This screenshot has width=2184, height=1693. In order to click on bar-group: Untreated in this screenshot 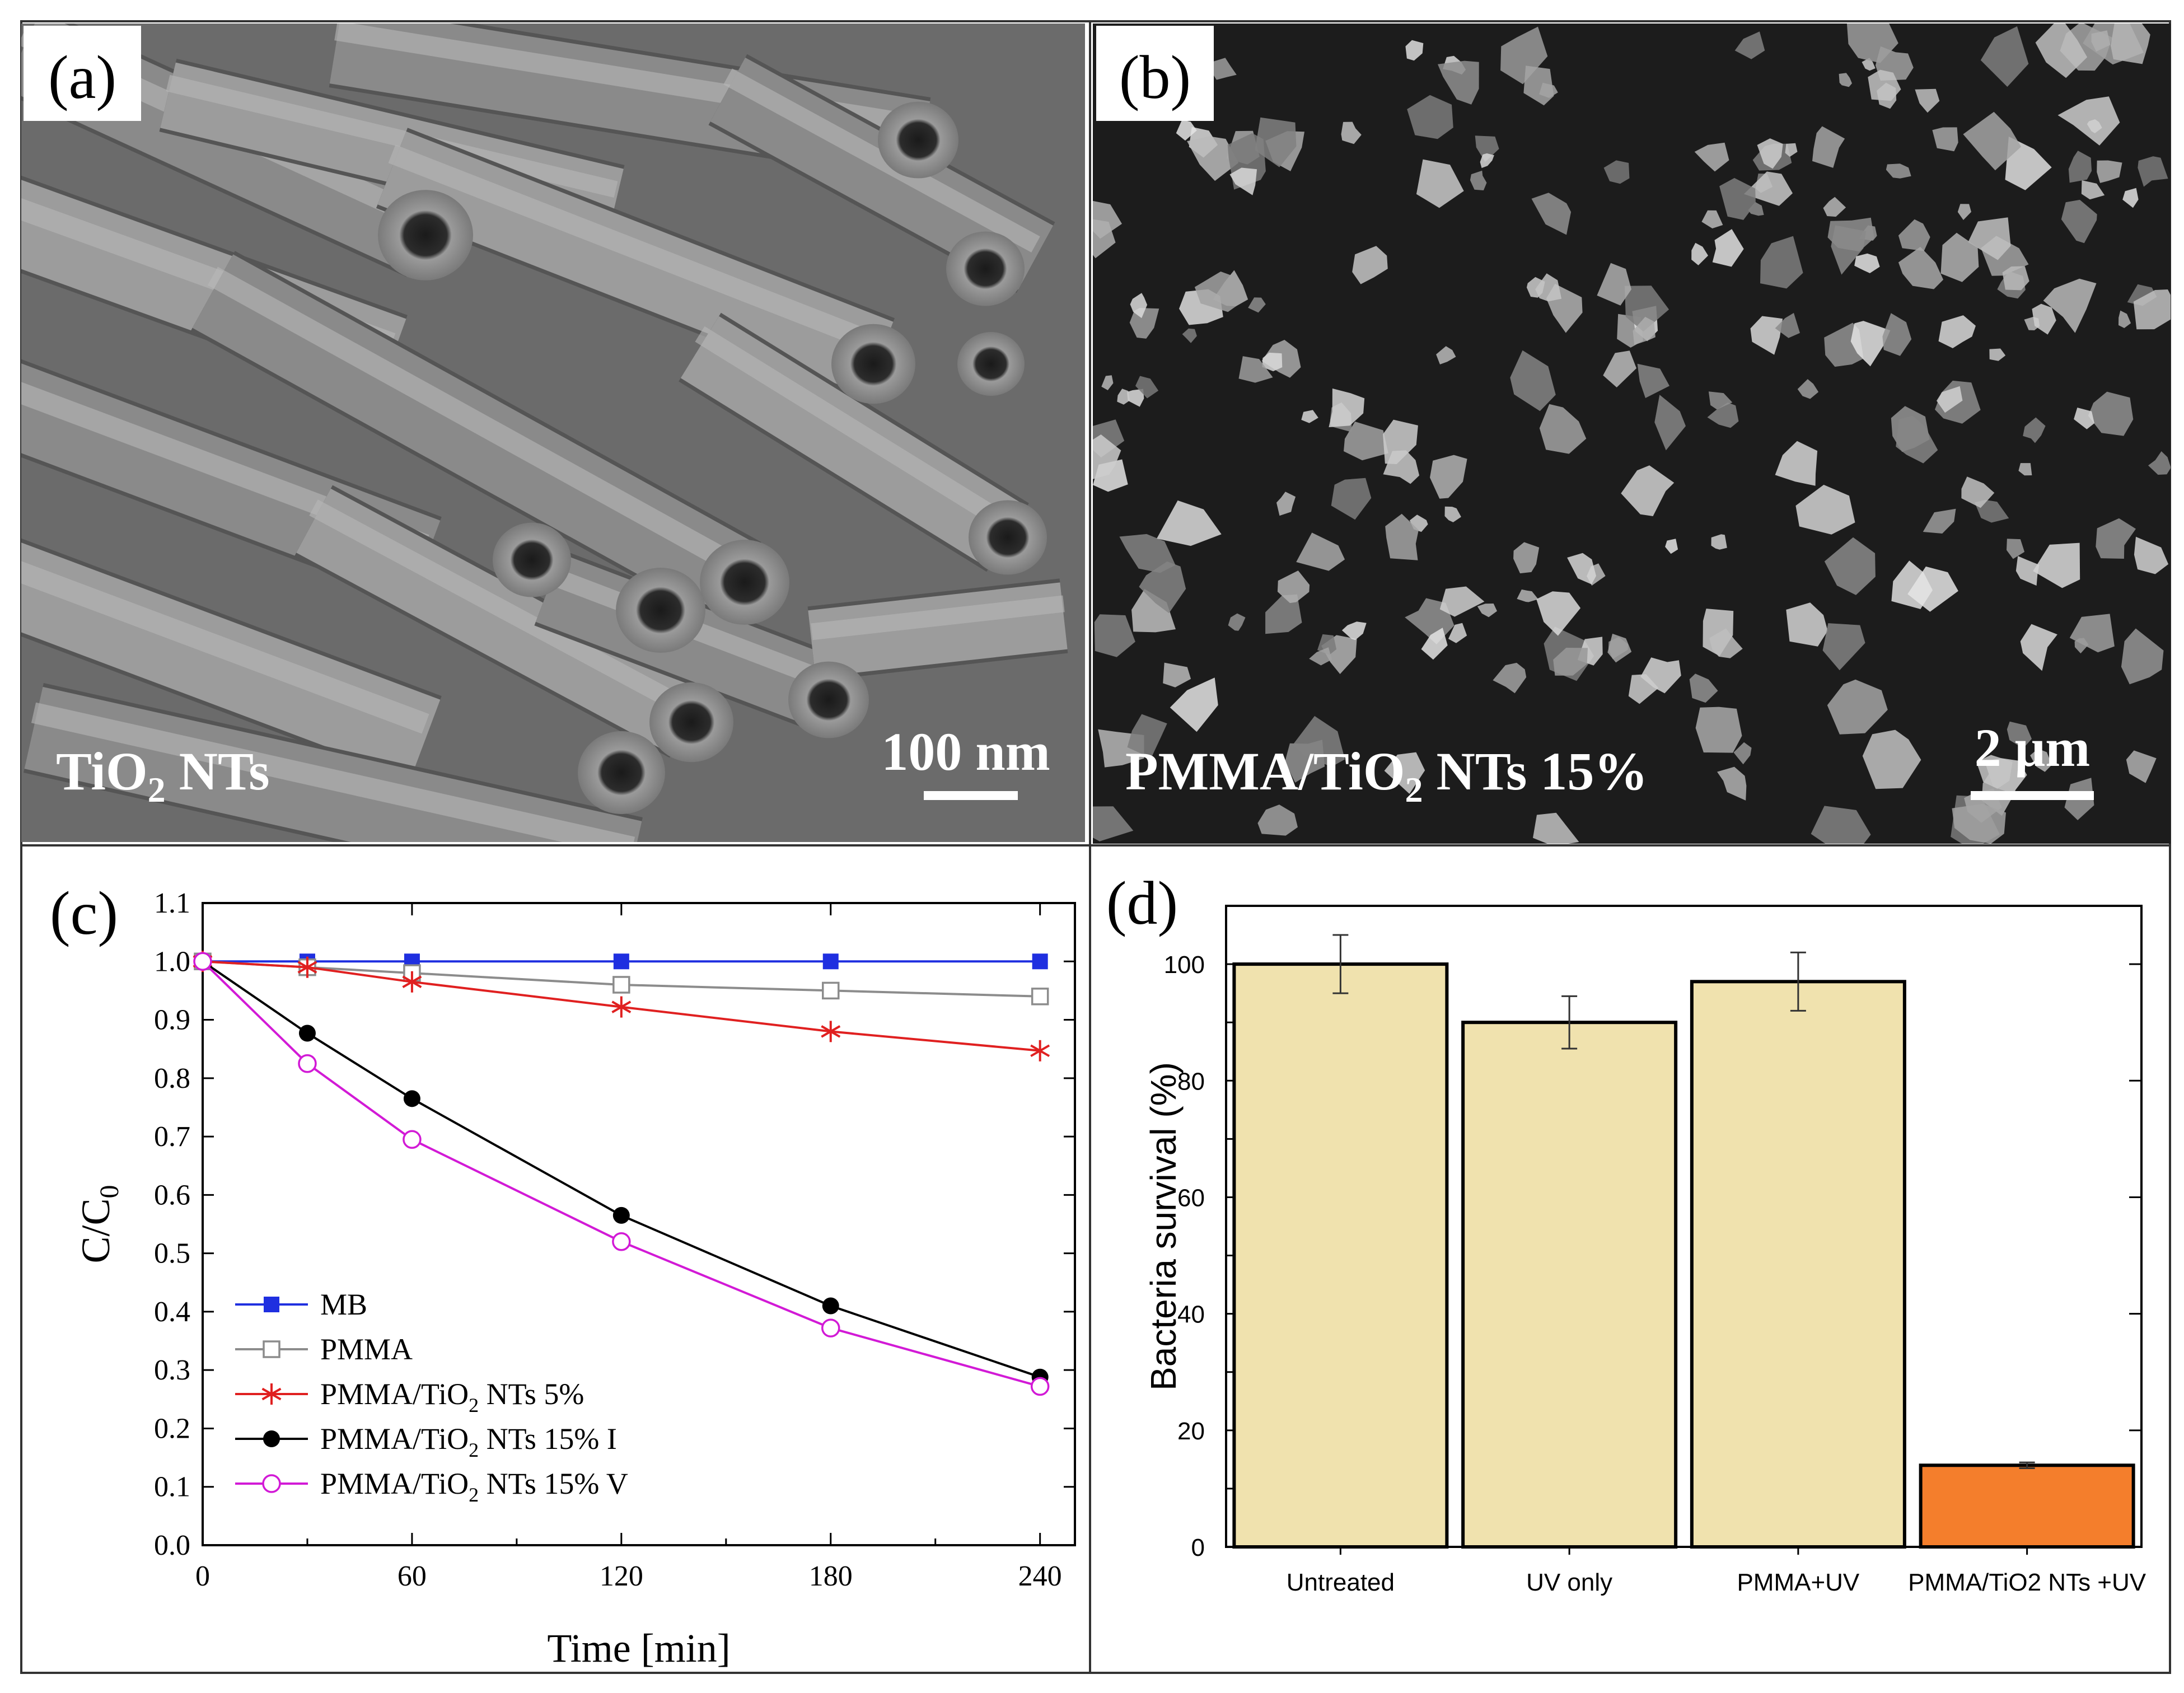, I will do `click(1340, 1265)`.